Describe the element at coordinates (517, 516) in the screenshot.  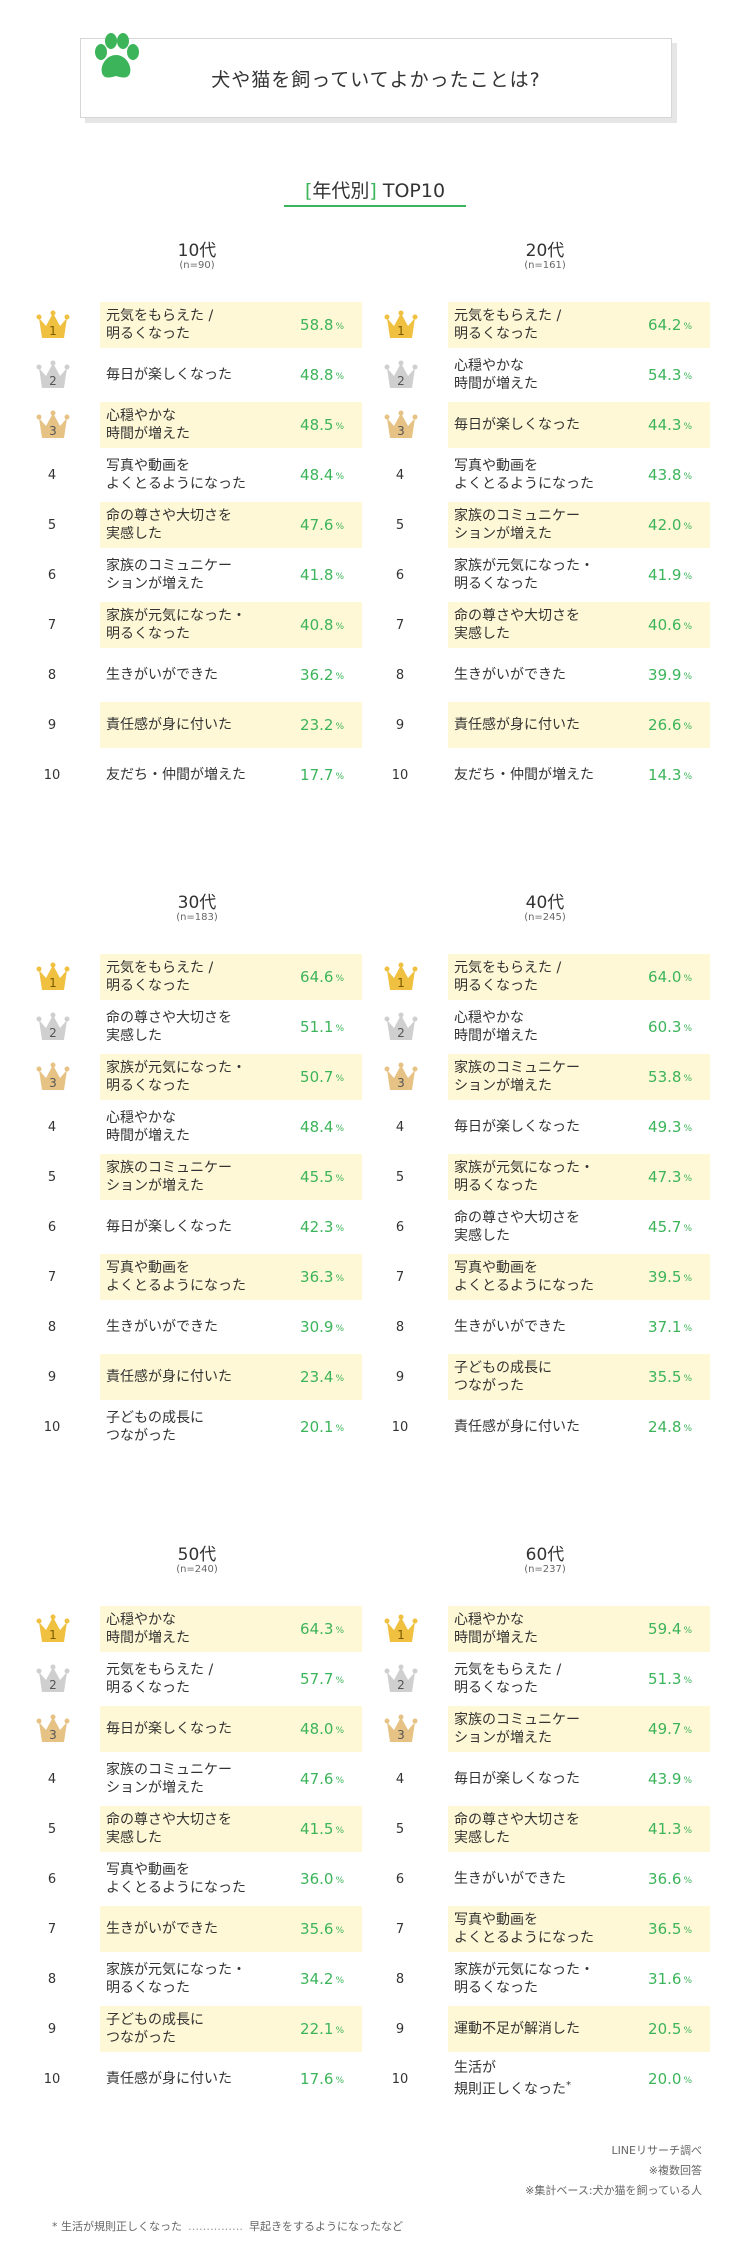
I see `row-label-line: 家族のコミュニケー` at that location.